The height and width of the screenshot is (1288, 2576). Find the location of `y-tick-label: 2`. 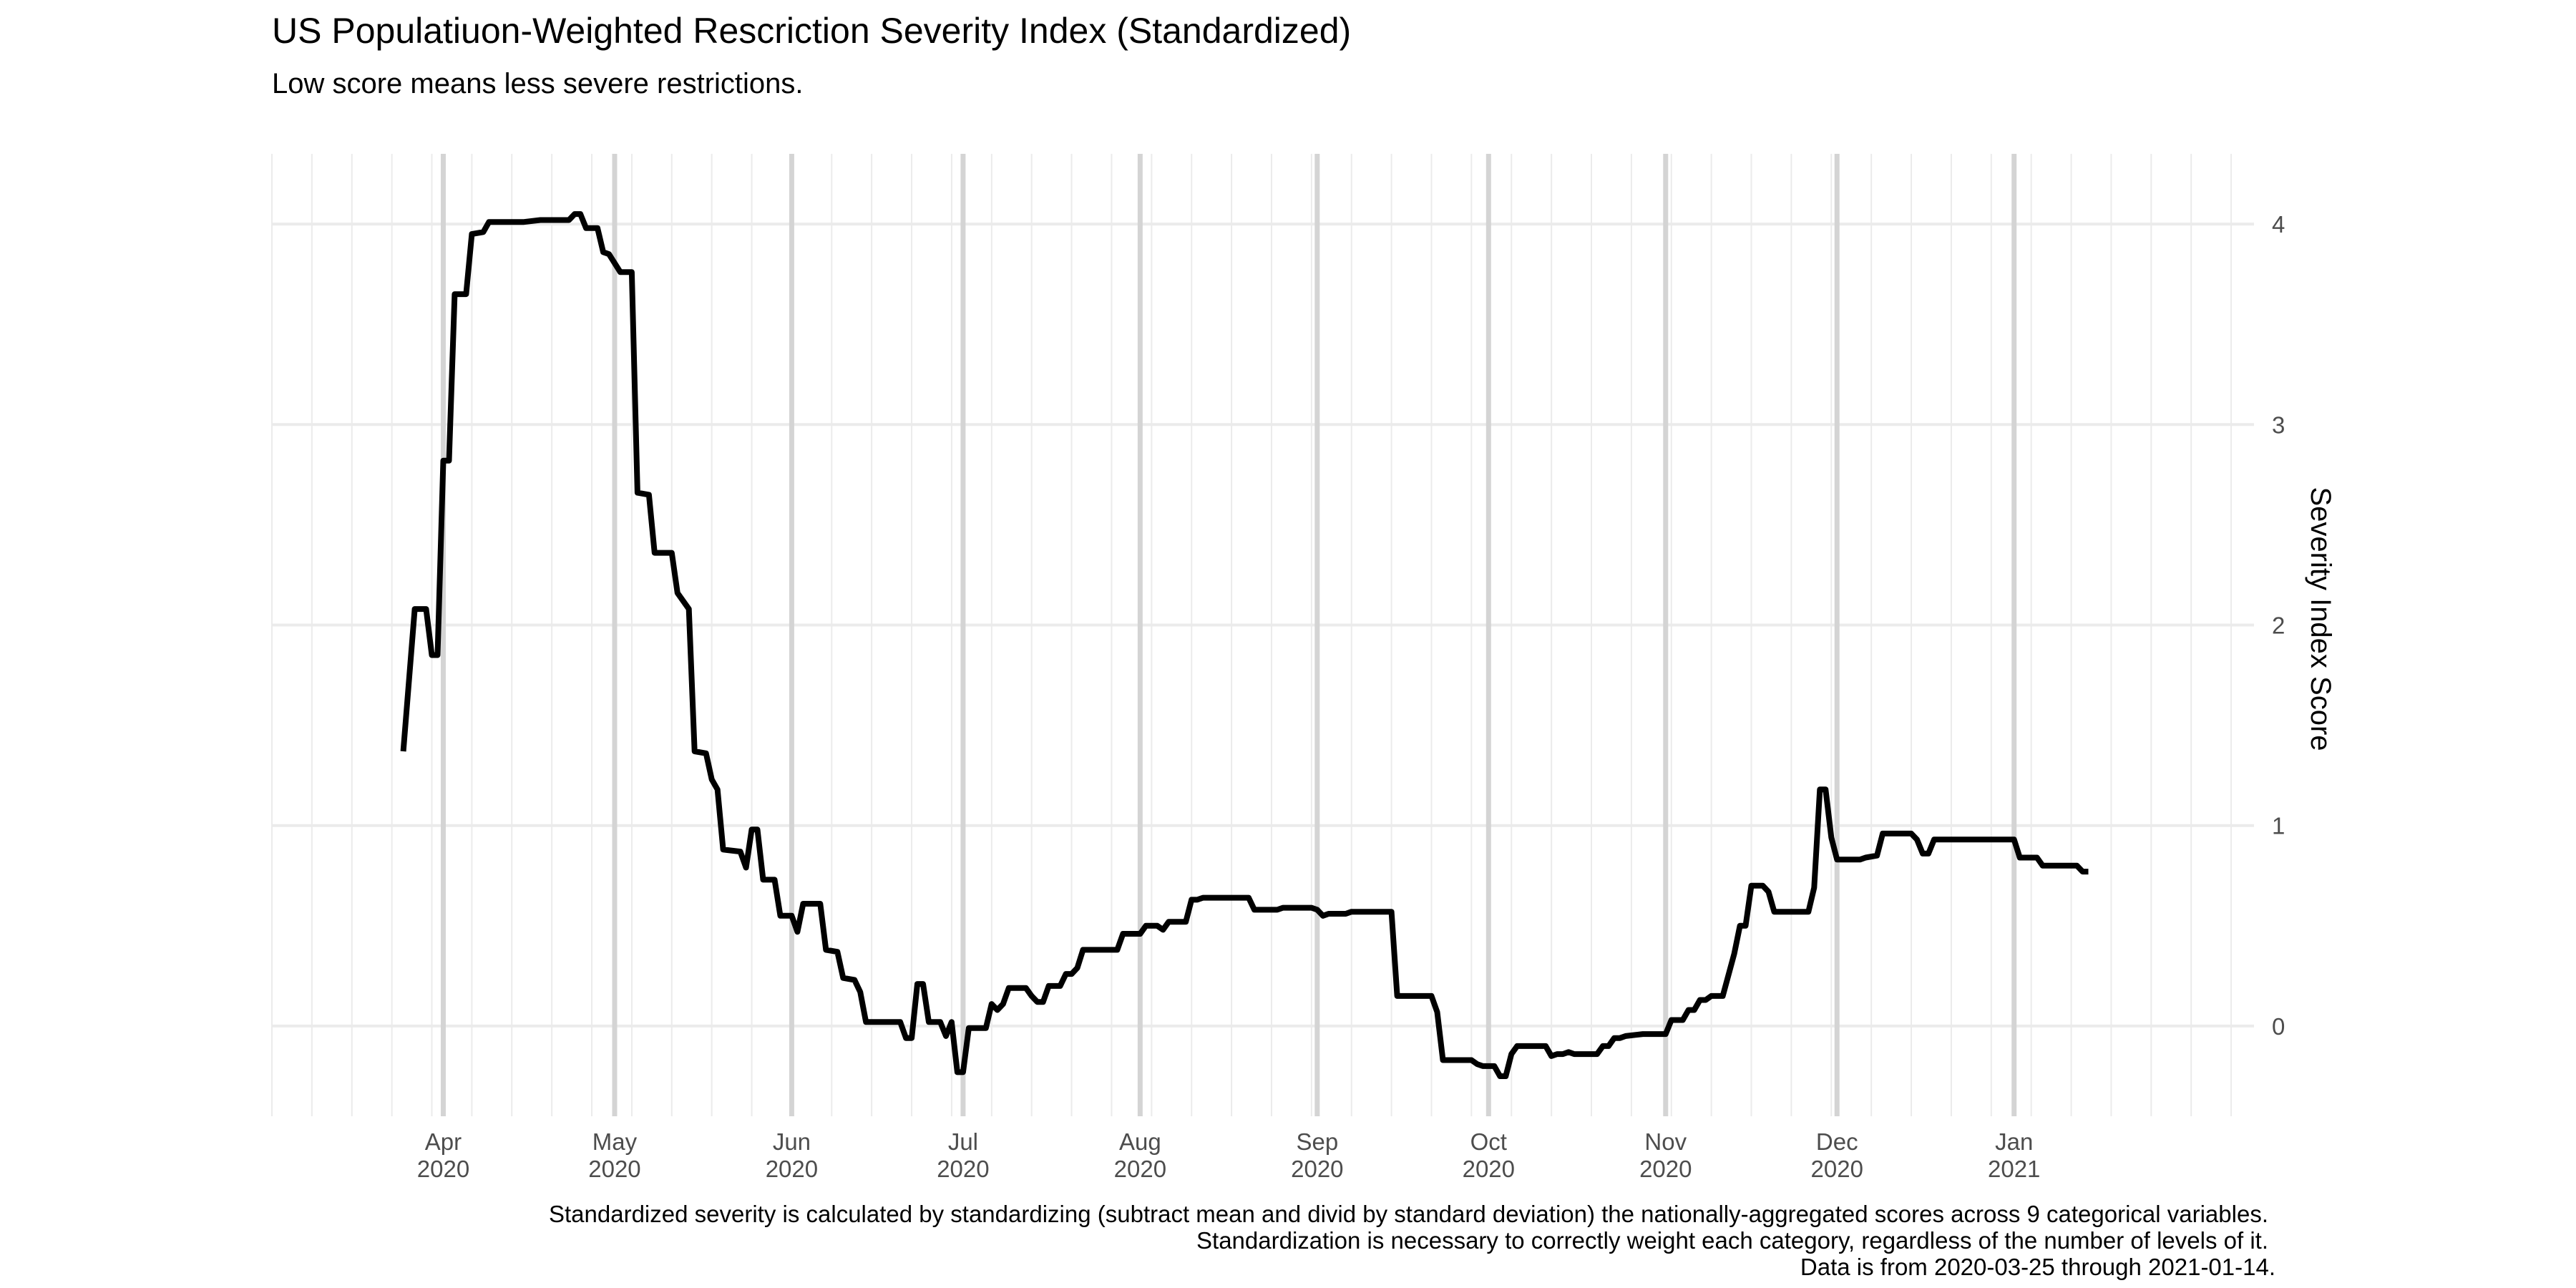

y-tick-label: 2 is located at coordinates (2278, 625).